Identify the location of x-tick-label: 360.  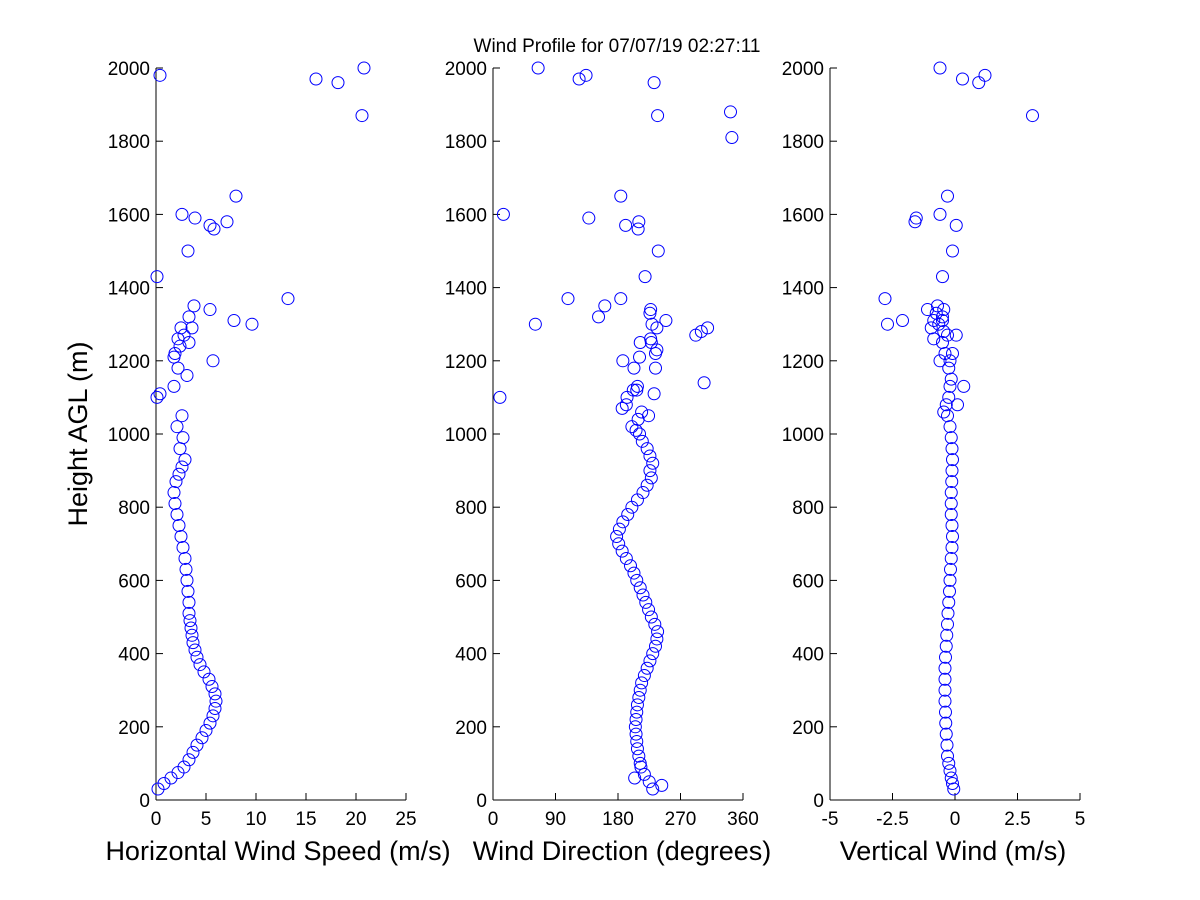
(743, 819).